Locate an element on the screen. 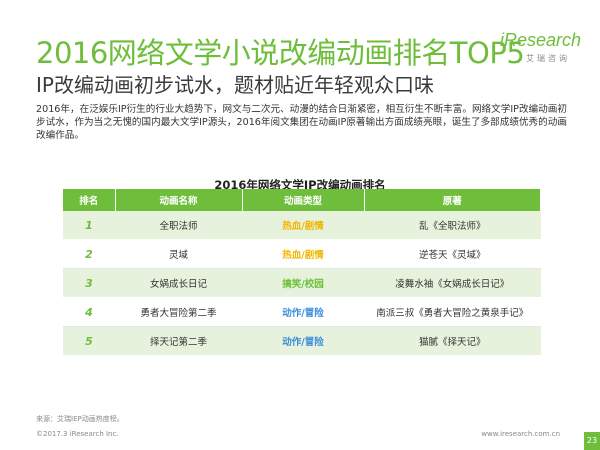  table-header-row: 排名 动画名称 动画类型 原著 is located at coordinates (302, 200).